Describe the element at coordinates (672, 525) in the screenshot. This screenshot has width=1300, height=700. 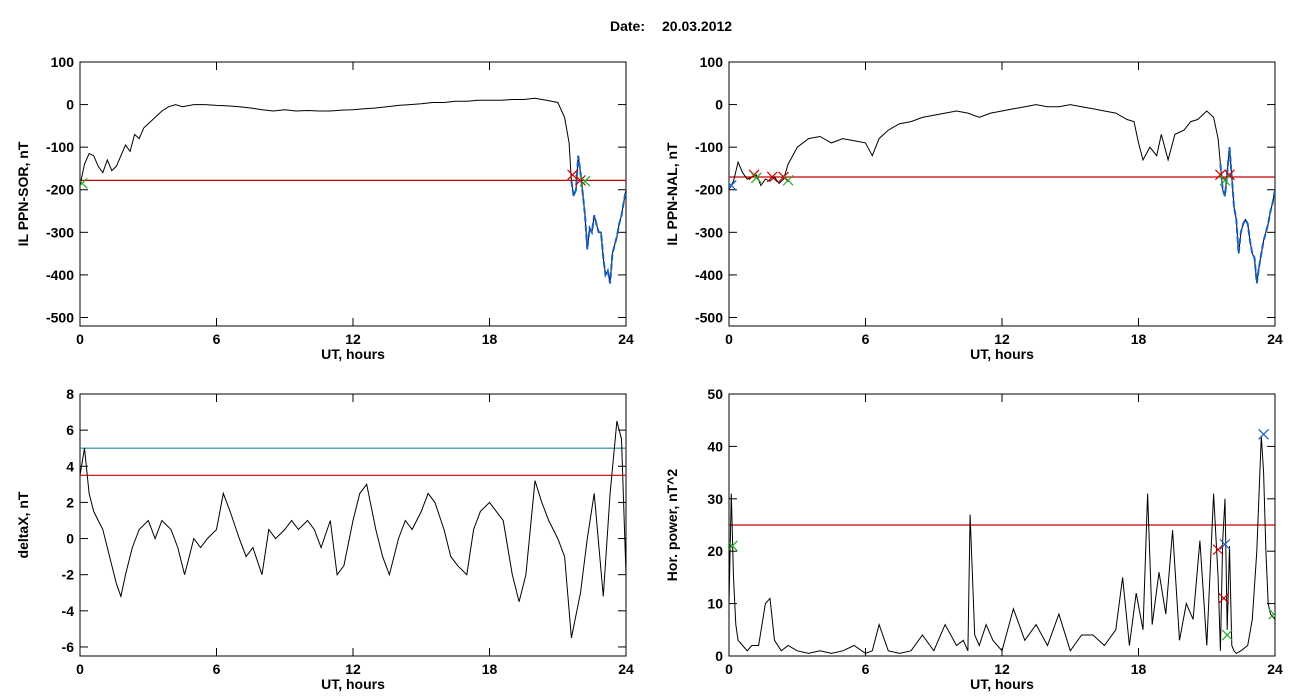
I see `y-axis-label: Hor. power, nT^2` at that location.